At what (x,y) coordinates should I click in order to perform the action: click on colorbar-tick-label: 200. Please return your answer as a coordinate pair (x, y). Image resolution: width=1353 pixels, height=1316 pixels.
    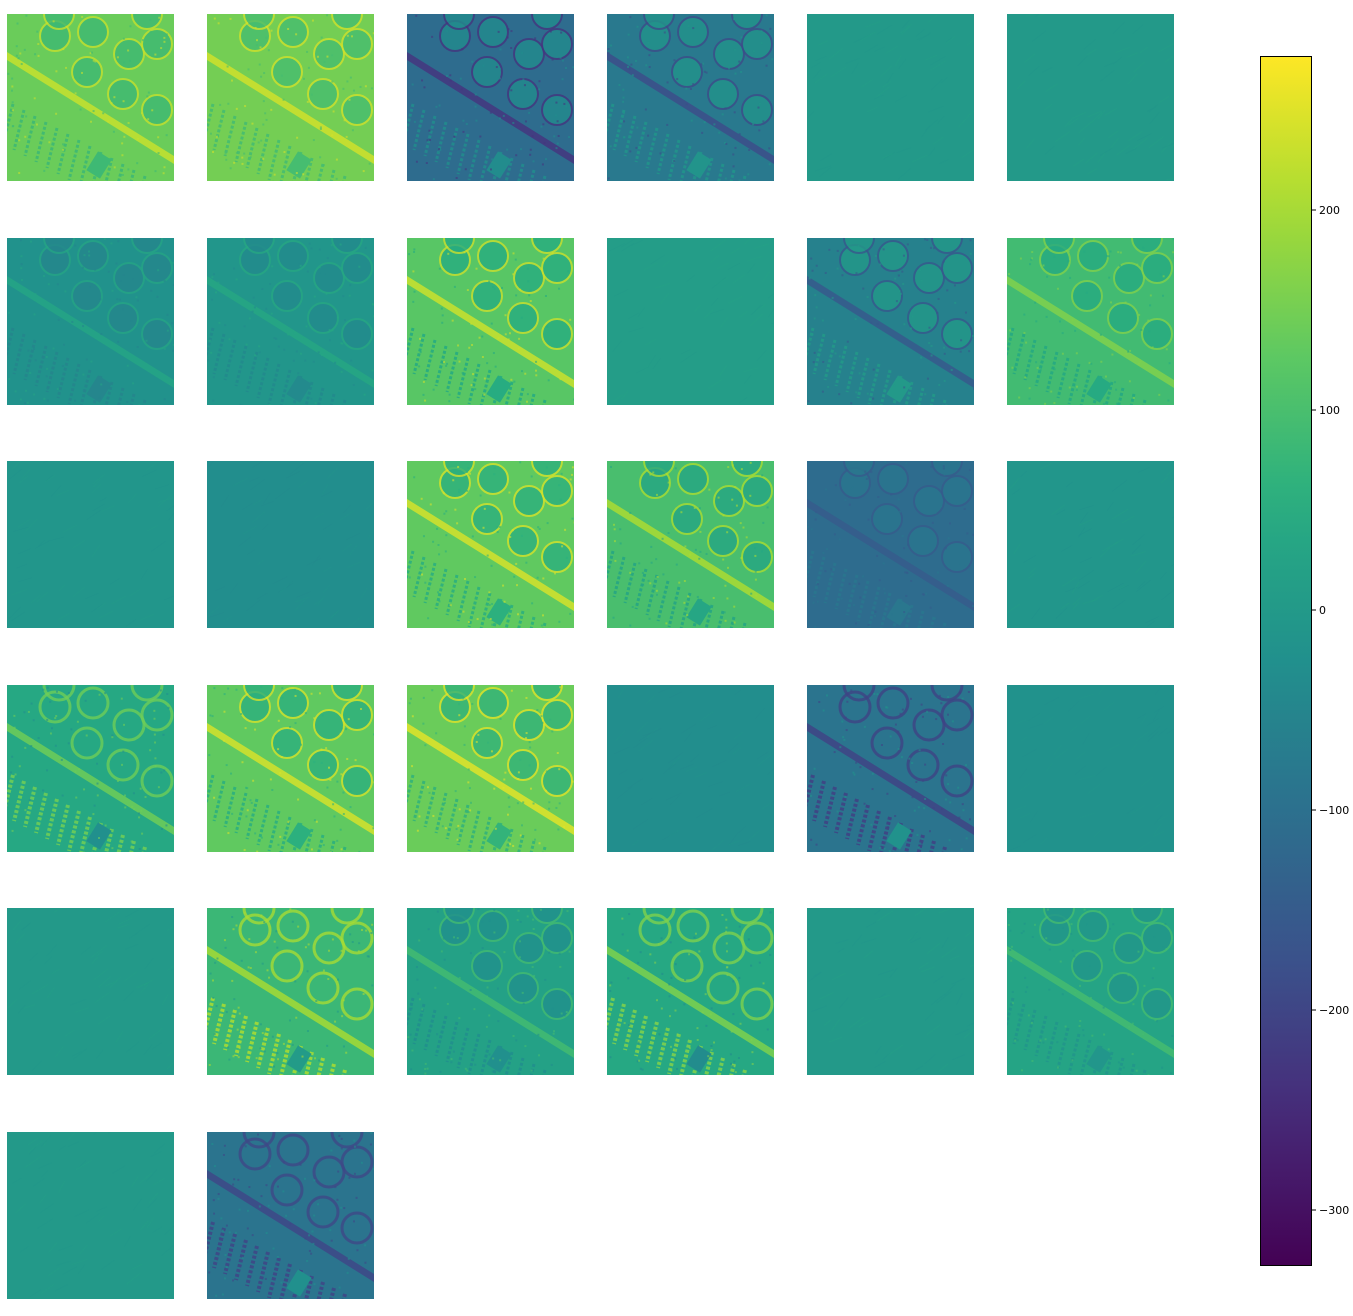
    Looking at the image, I should click on (1329, 210).